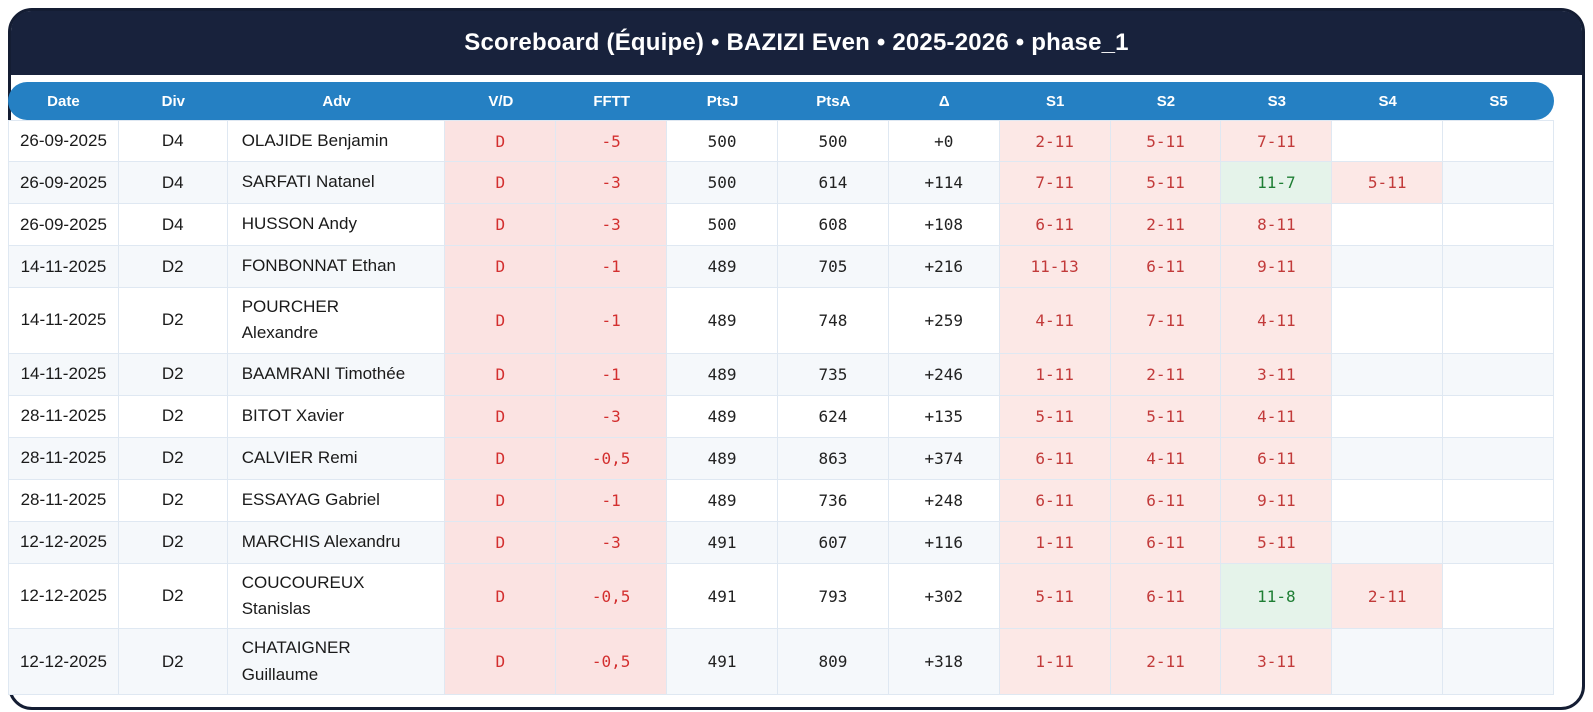  Describe the element at coordinates (1277, 141) in the screenshot. I see `cell-s3: 7-11` at that location.